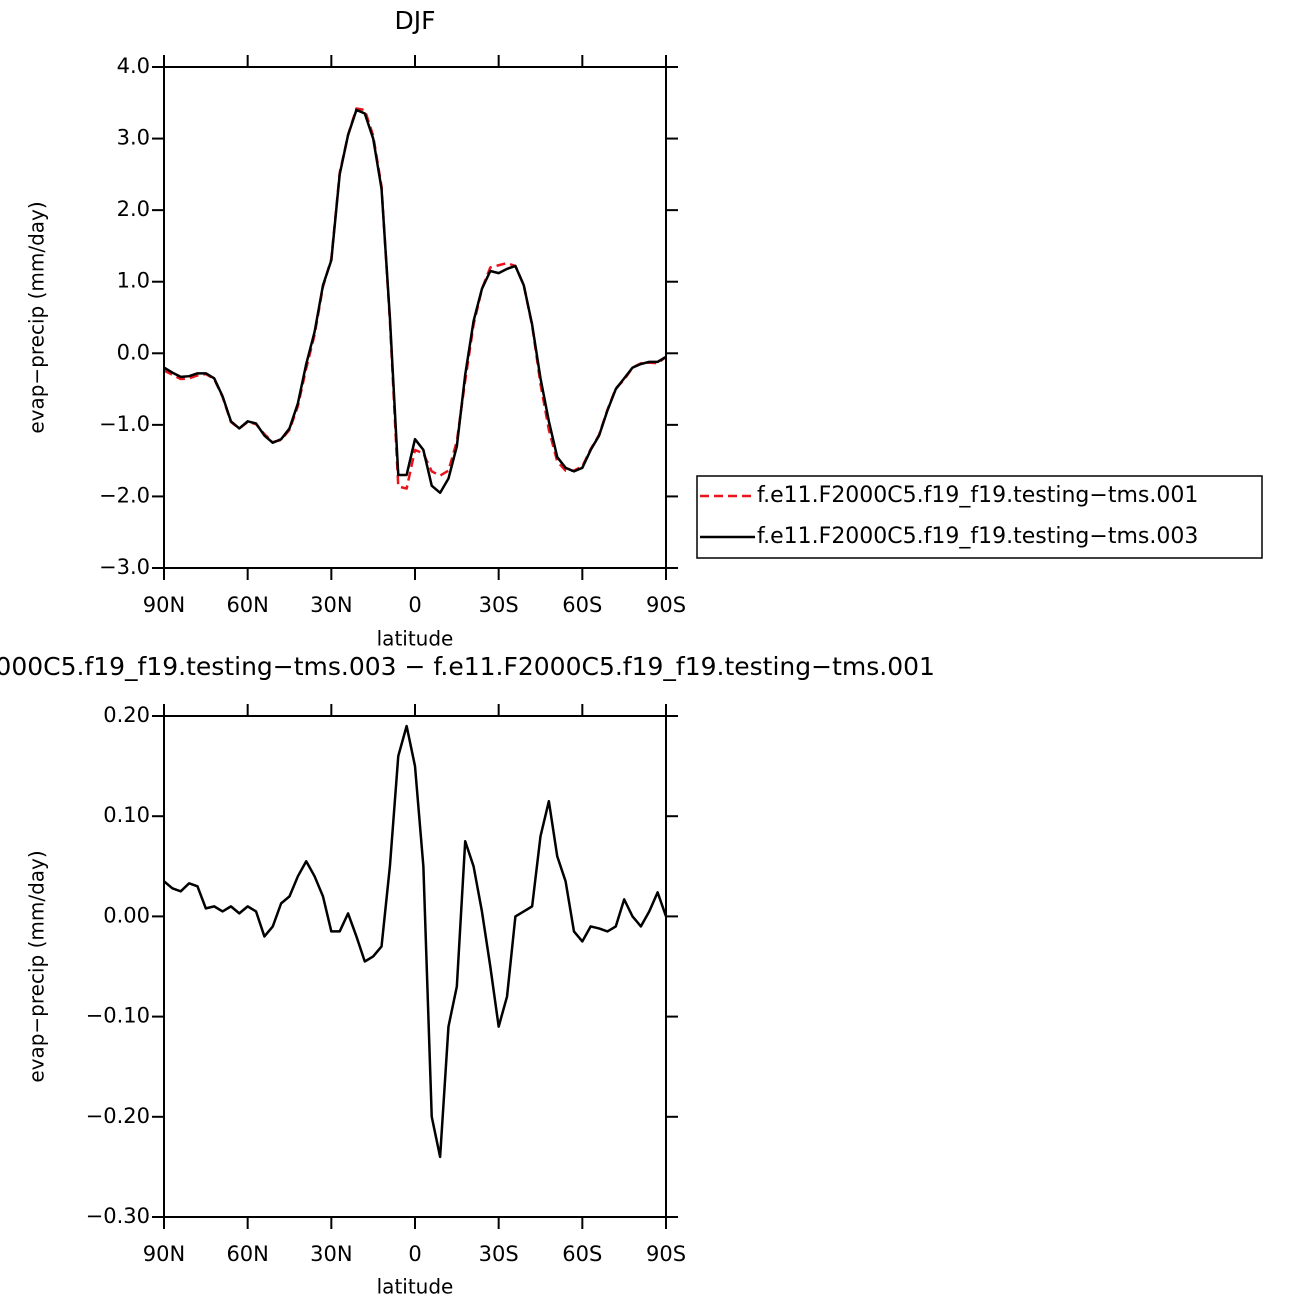  Describe the element at coordinates (133, 138) in the screenshot. I see `y-tick-label: 3.0` at that location.